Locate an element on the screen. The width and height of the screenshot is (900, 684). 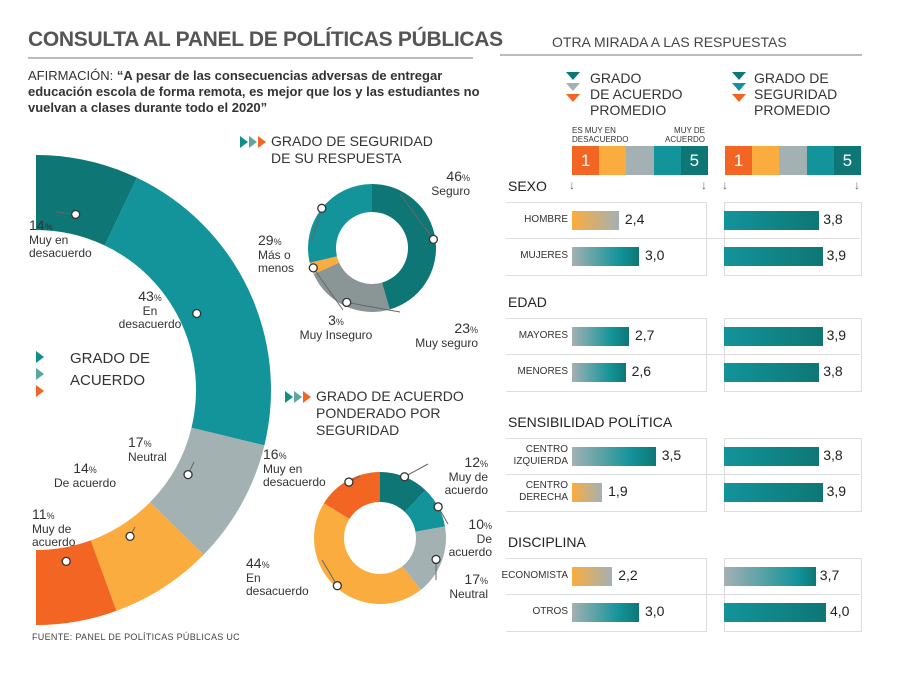
section-title-3: DISCIPLINA is located at coordinates (547, 542).